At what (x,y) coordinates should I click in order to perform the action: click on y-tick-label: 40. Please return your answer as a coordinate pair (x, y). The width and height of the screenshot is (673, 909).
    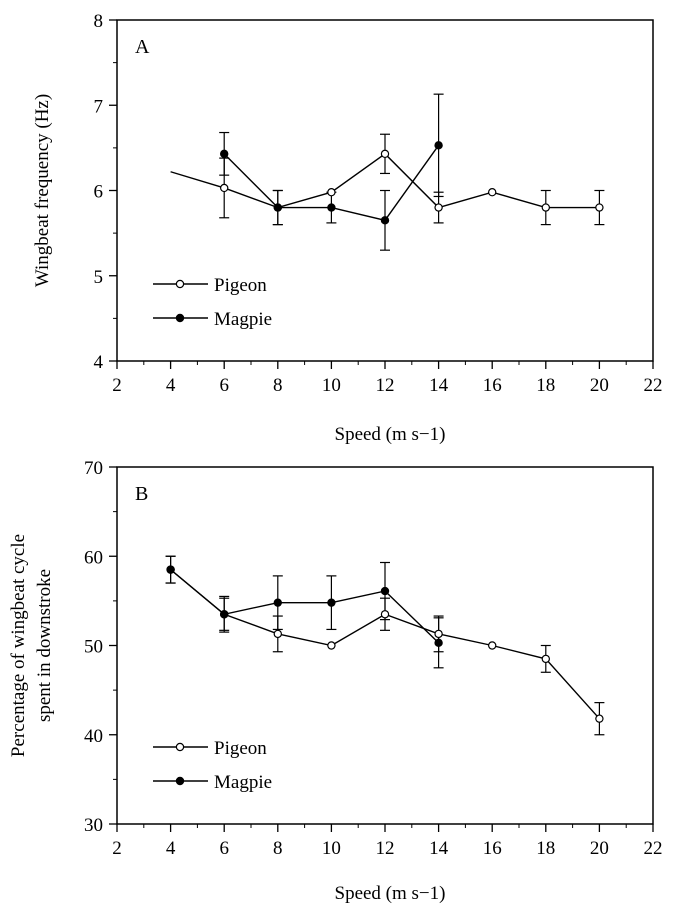
    Looking at the image, I should click on (93, 736).